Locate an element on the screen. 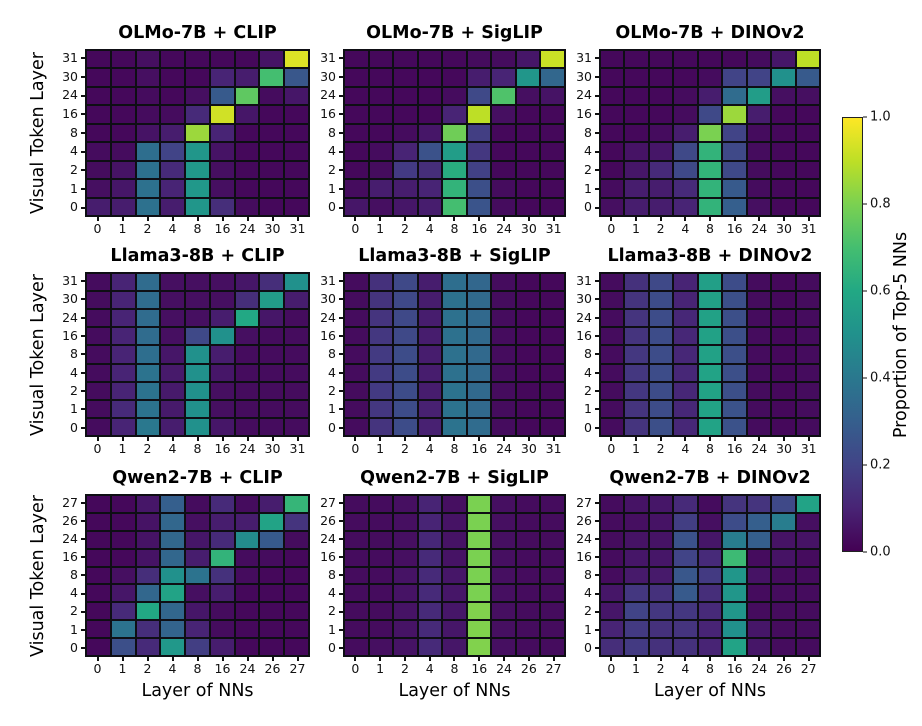 This screenshot has height=726, width=922. x-tick-label: 26 is located at coordinates (784, 668).